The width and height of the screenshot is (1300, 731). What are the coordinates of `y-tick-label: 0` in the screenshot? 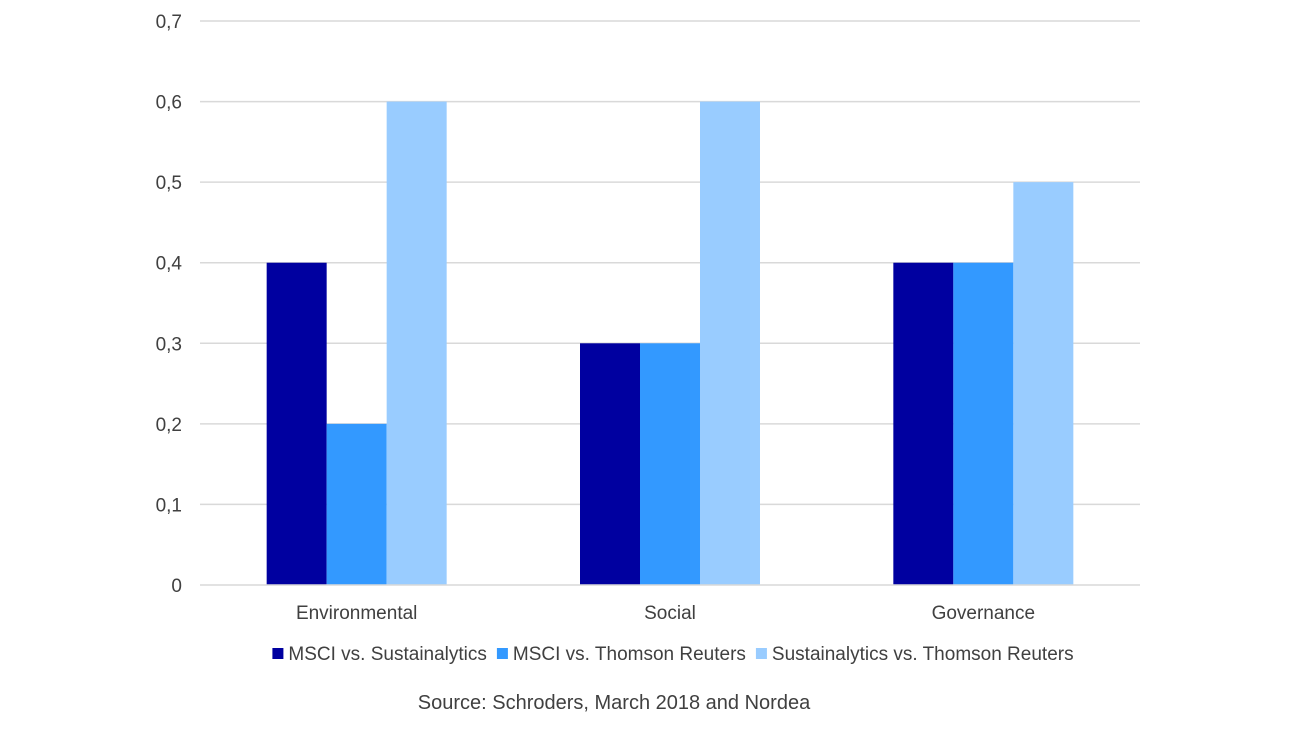 It's located at (176, 586).